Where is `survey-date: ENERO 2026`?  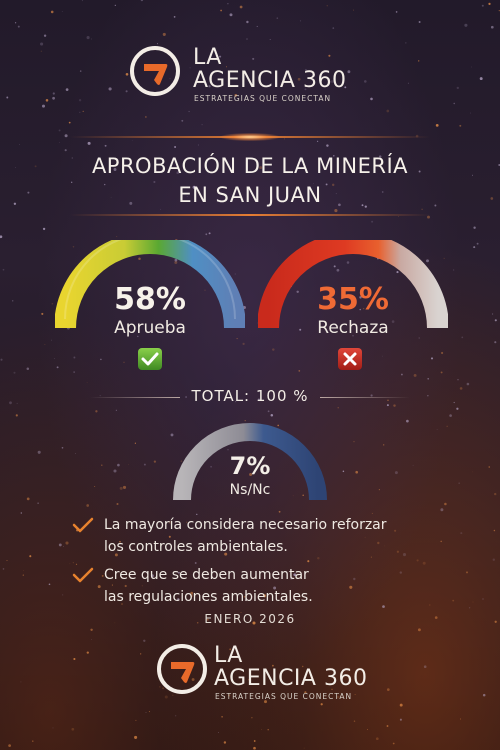
survey-date: ENERO 2026 is located at coordinates (250, 619).